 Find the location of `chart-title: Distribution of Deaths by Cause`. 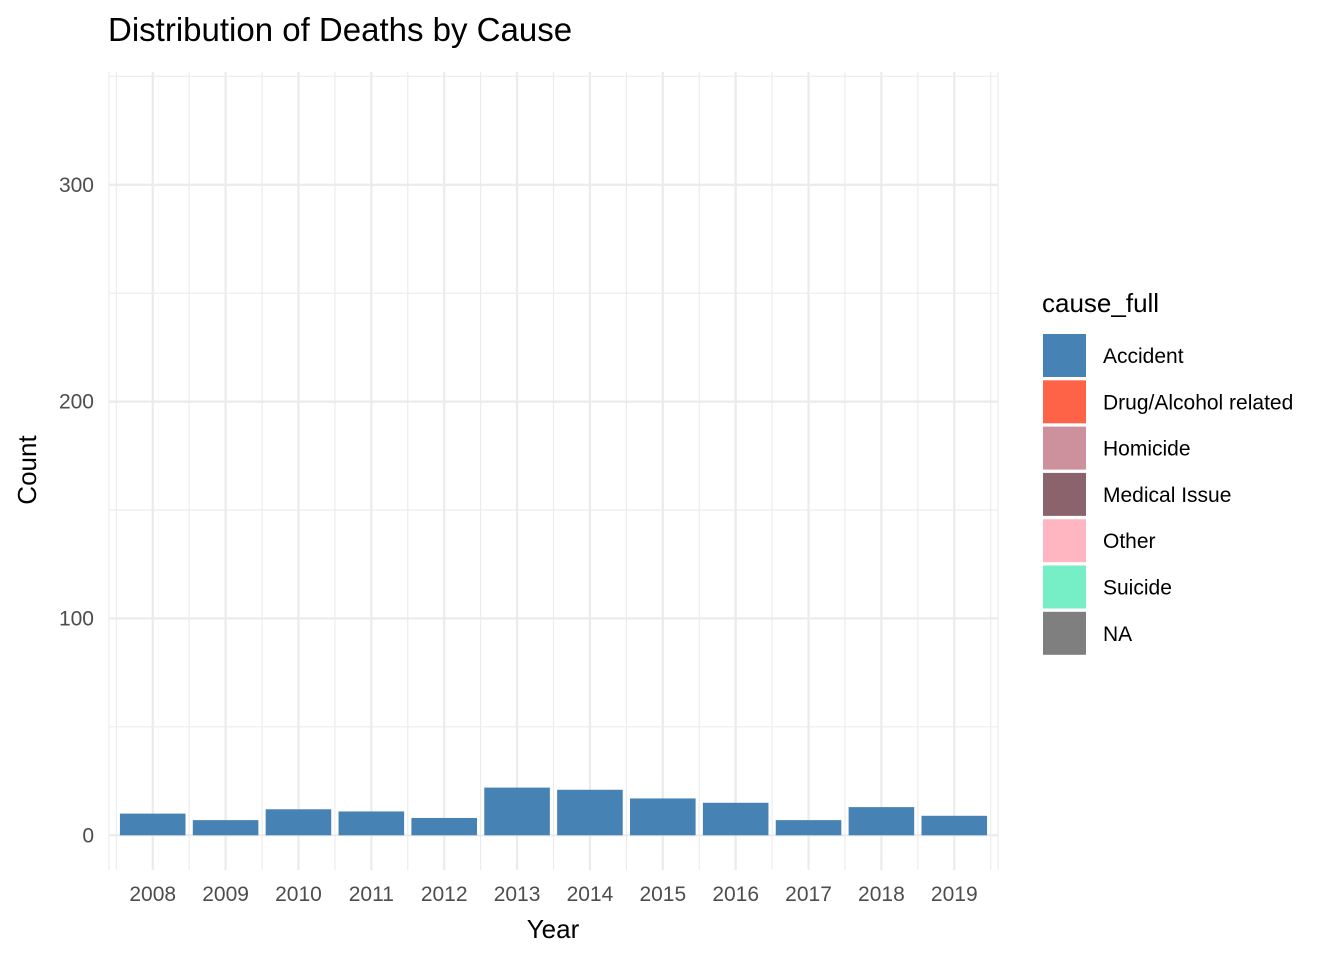

chart-title: Distribution of Deaths by Cause is located at coordinates (340, 29).